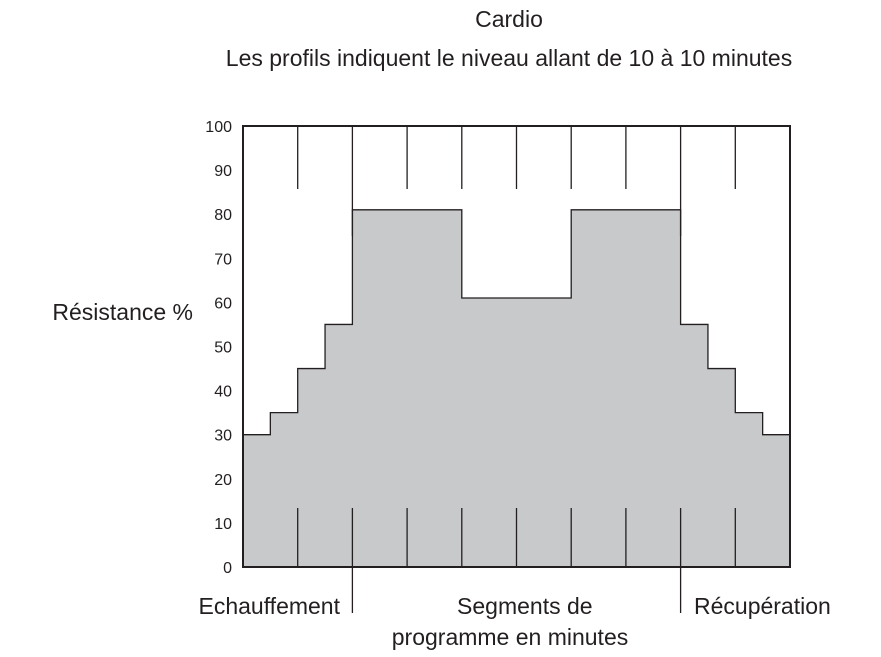  What do you see at coordinates (510, 637) in the screenshot?
I see `section-label-segments-line-2: programme en minutes` at bounding box center [510, 637].